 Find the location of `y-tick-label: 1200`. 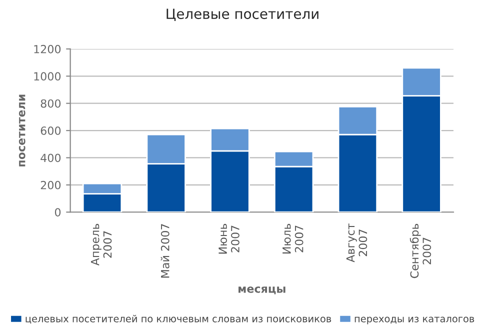

y-tick-label: 1200 is located at coordinates (47, 49).